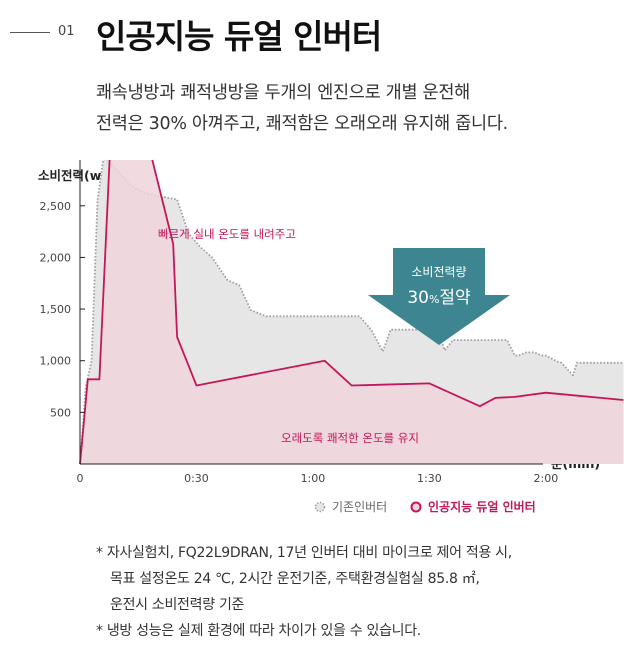 The image size is (624, 668). Describe the element at coordinates (418, 298) in the screenshot. I see `callout-number: 30` at that location.